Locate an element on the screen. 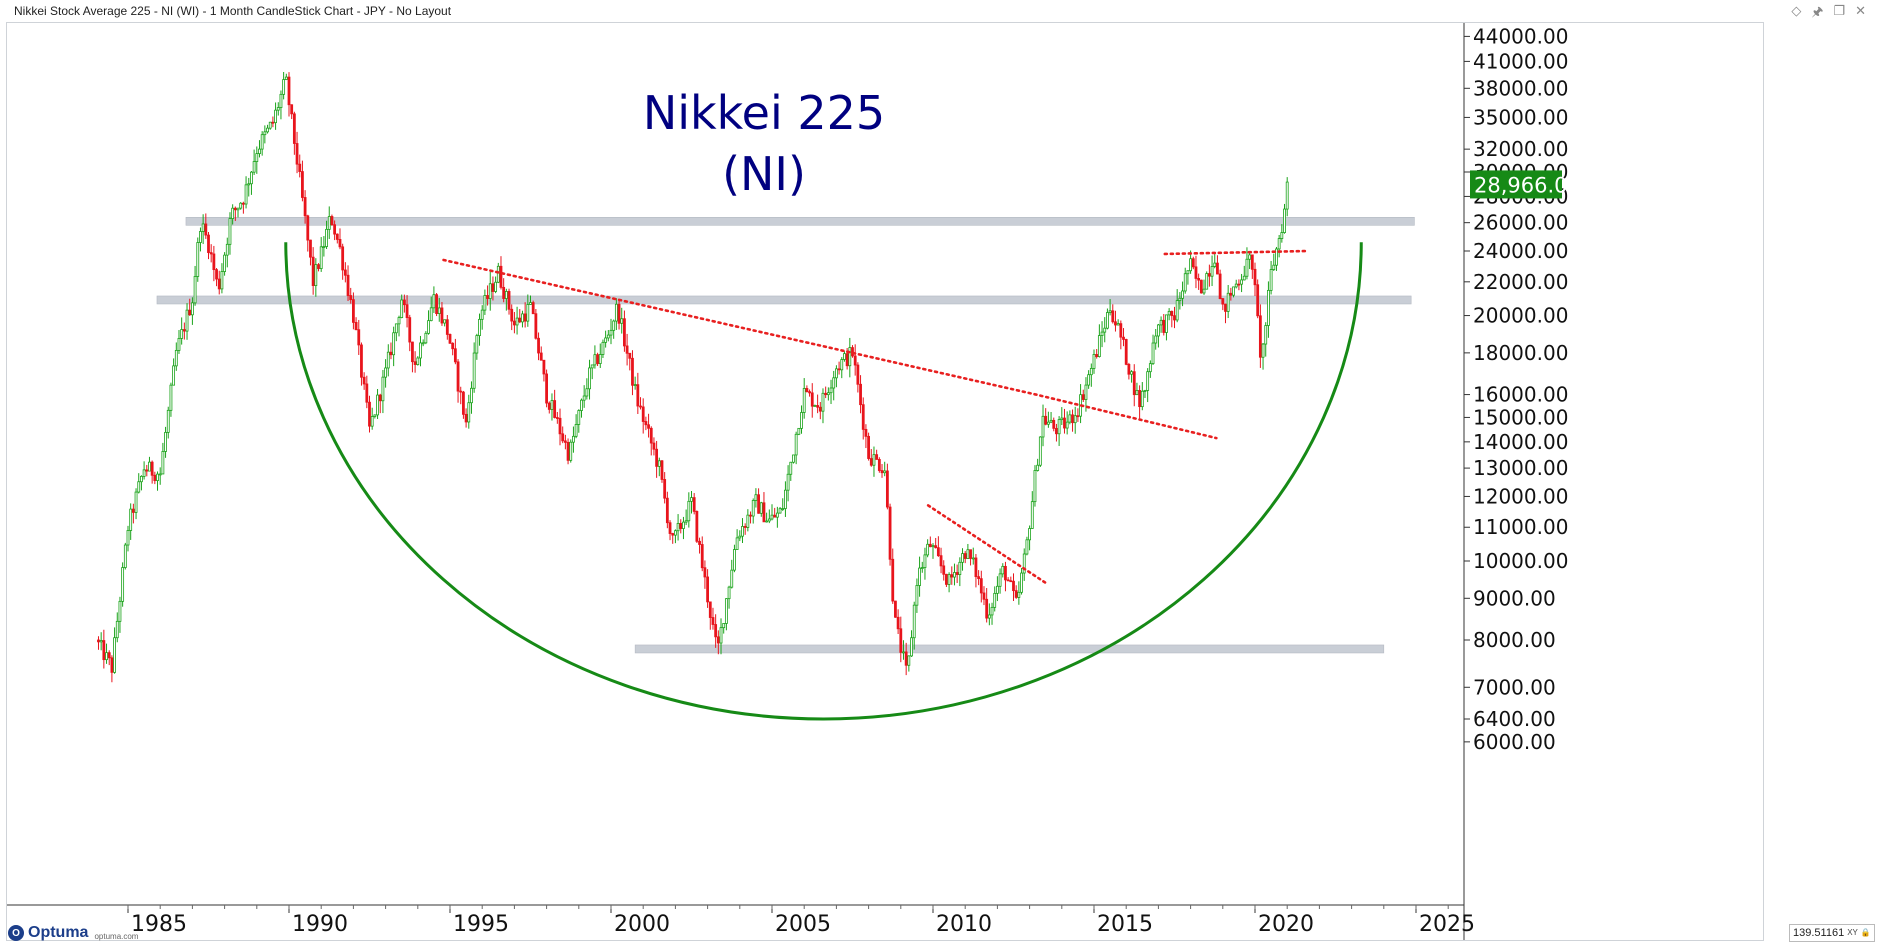 This screenshot has width=1878, height=947. optuma-logo-icon: O is located at coordinates (16, 933).